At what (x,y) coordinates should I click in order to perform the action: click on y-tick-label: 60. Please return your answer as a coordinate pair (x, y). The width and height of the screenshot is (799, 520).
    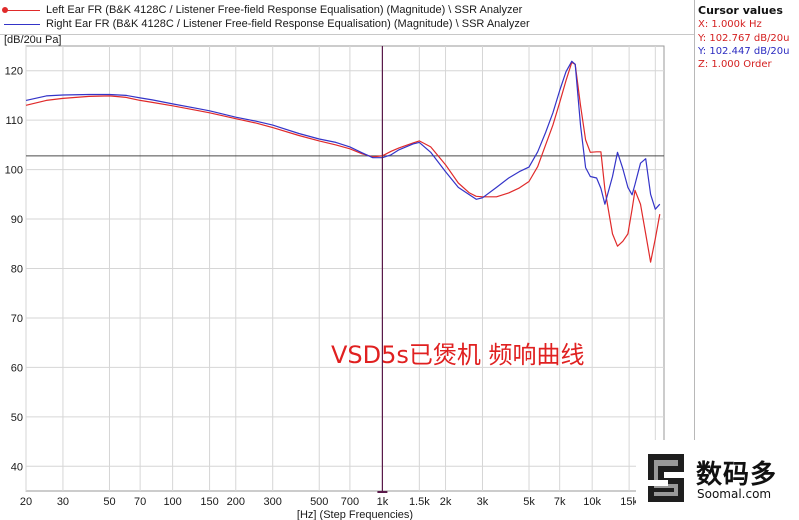
    Looking at the image, I should click on (17, 368).